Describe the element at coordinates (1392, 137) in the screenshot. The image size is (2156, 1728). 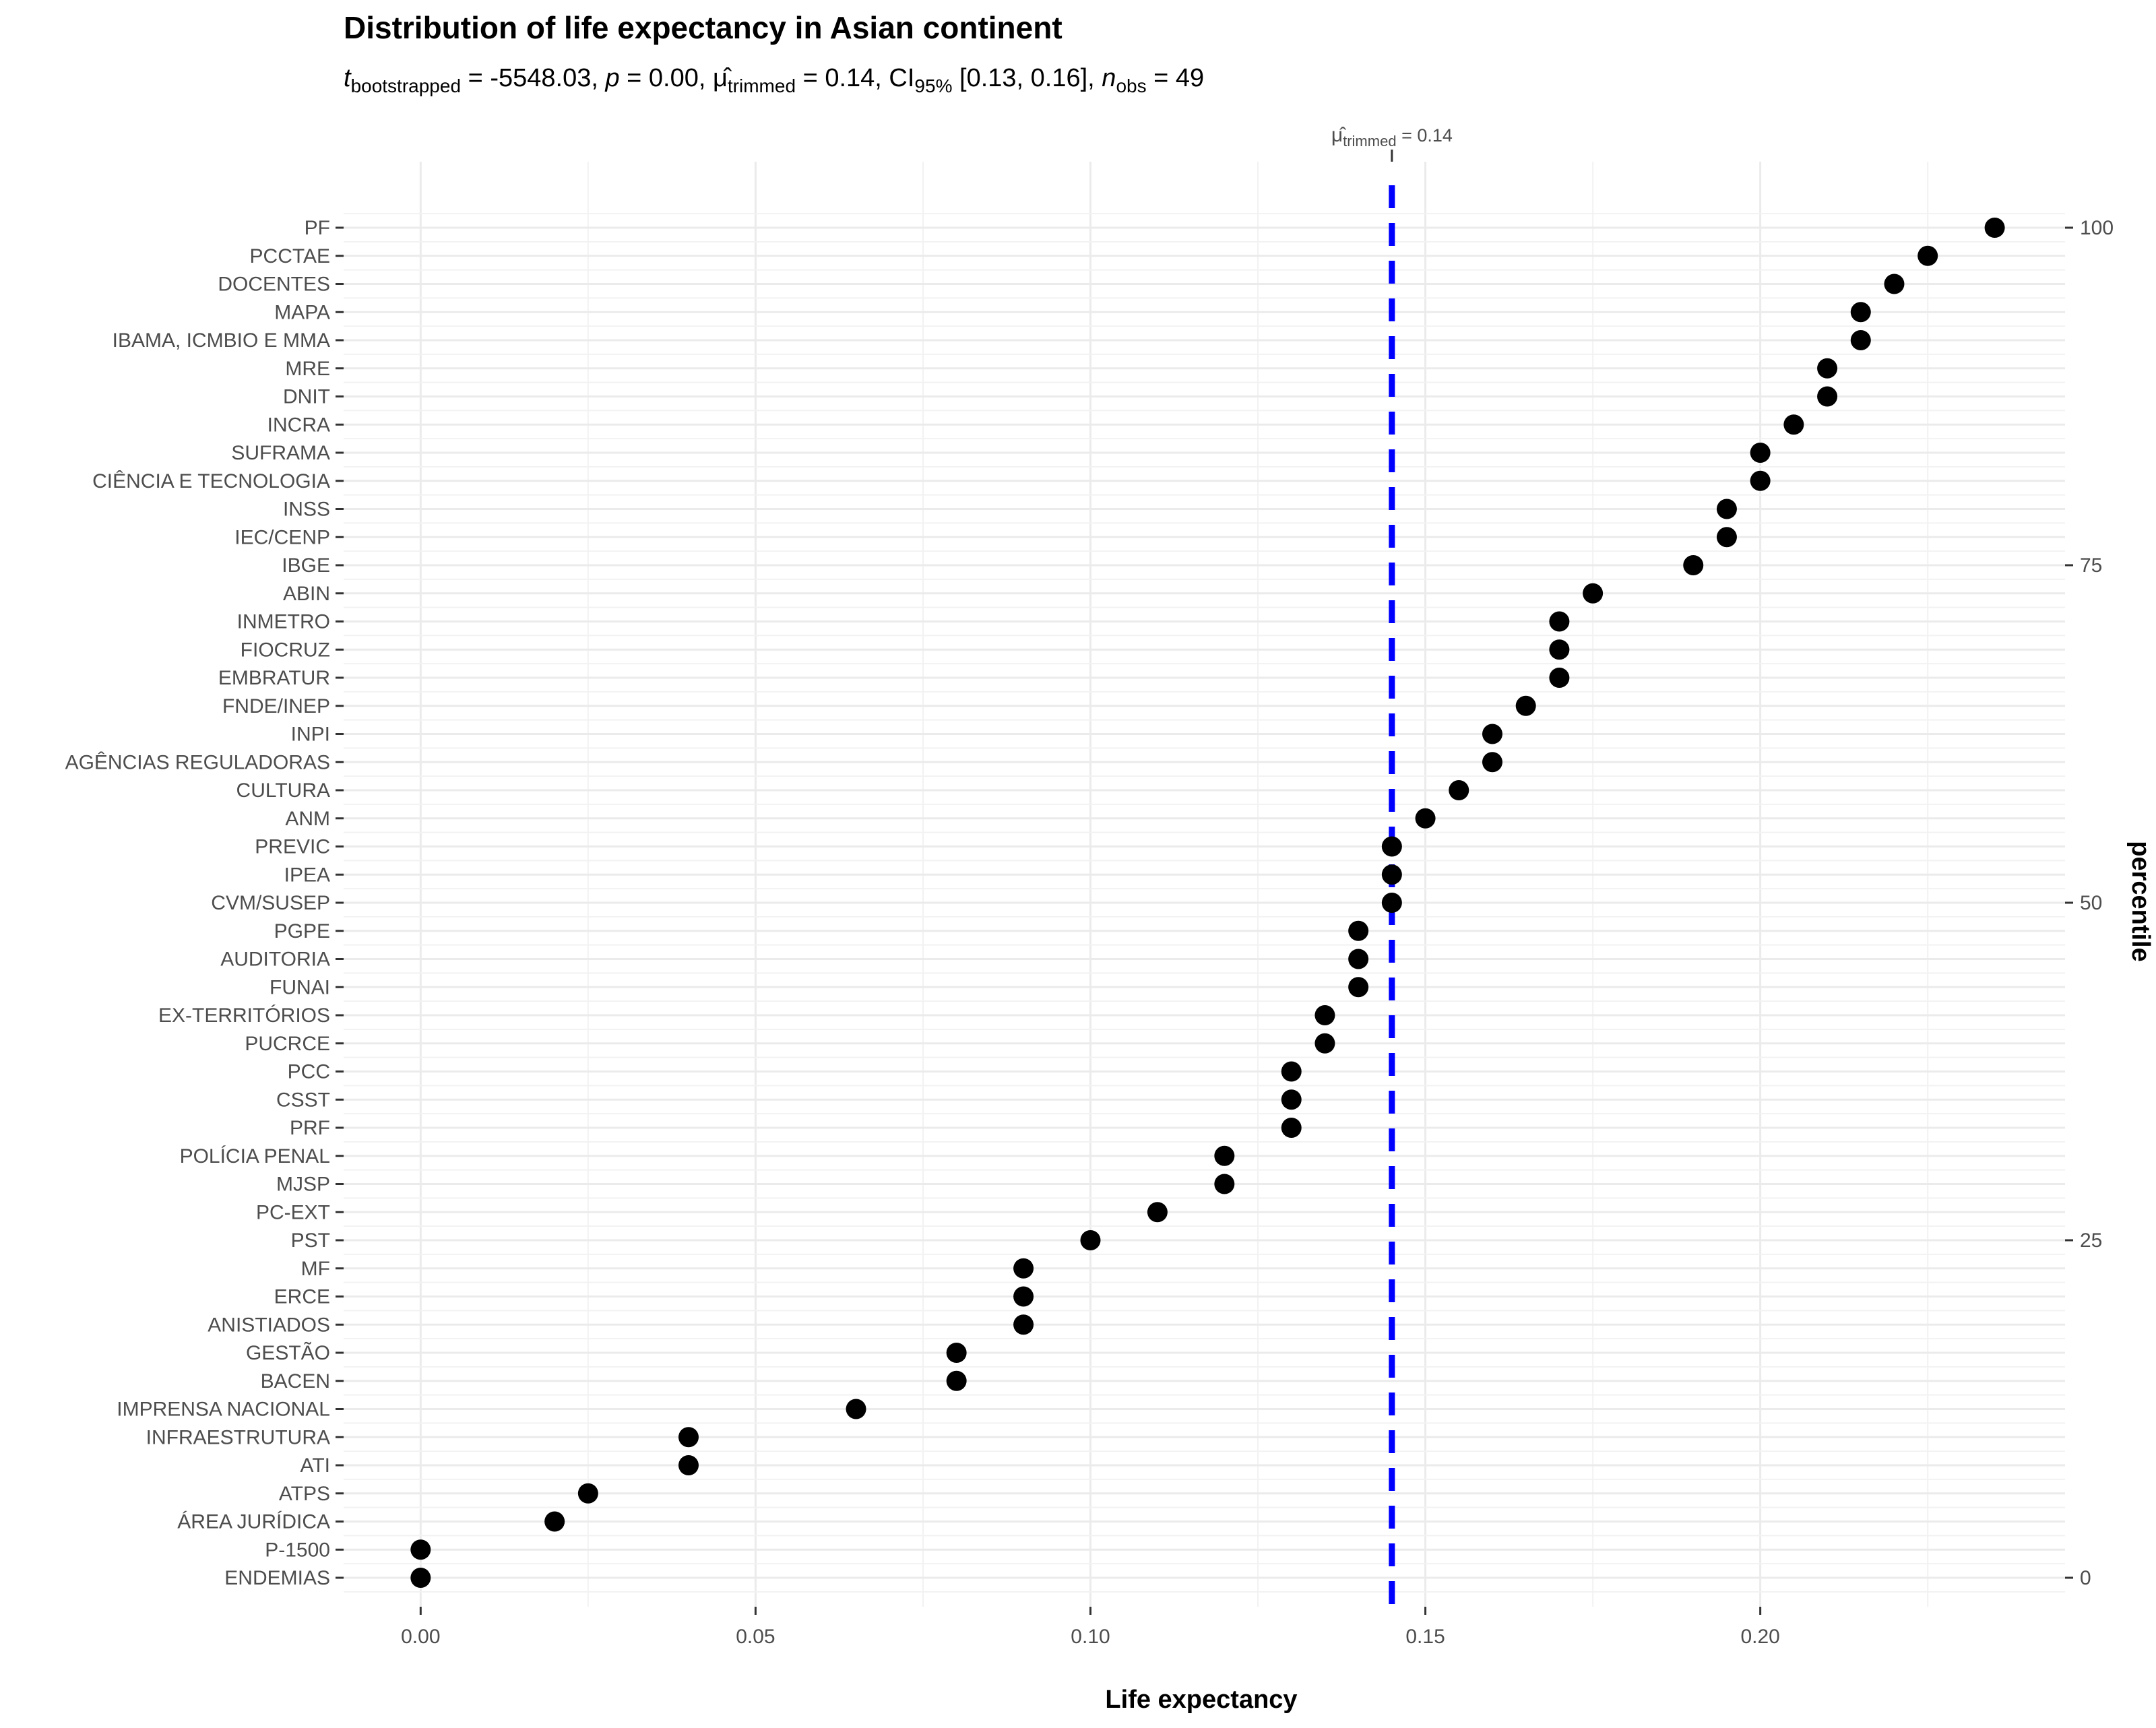
I see `reference-line-label: μ̂trimmed = 0.14` at that location.